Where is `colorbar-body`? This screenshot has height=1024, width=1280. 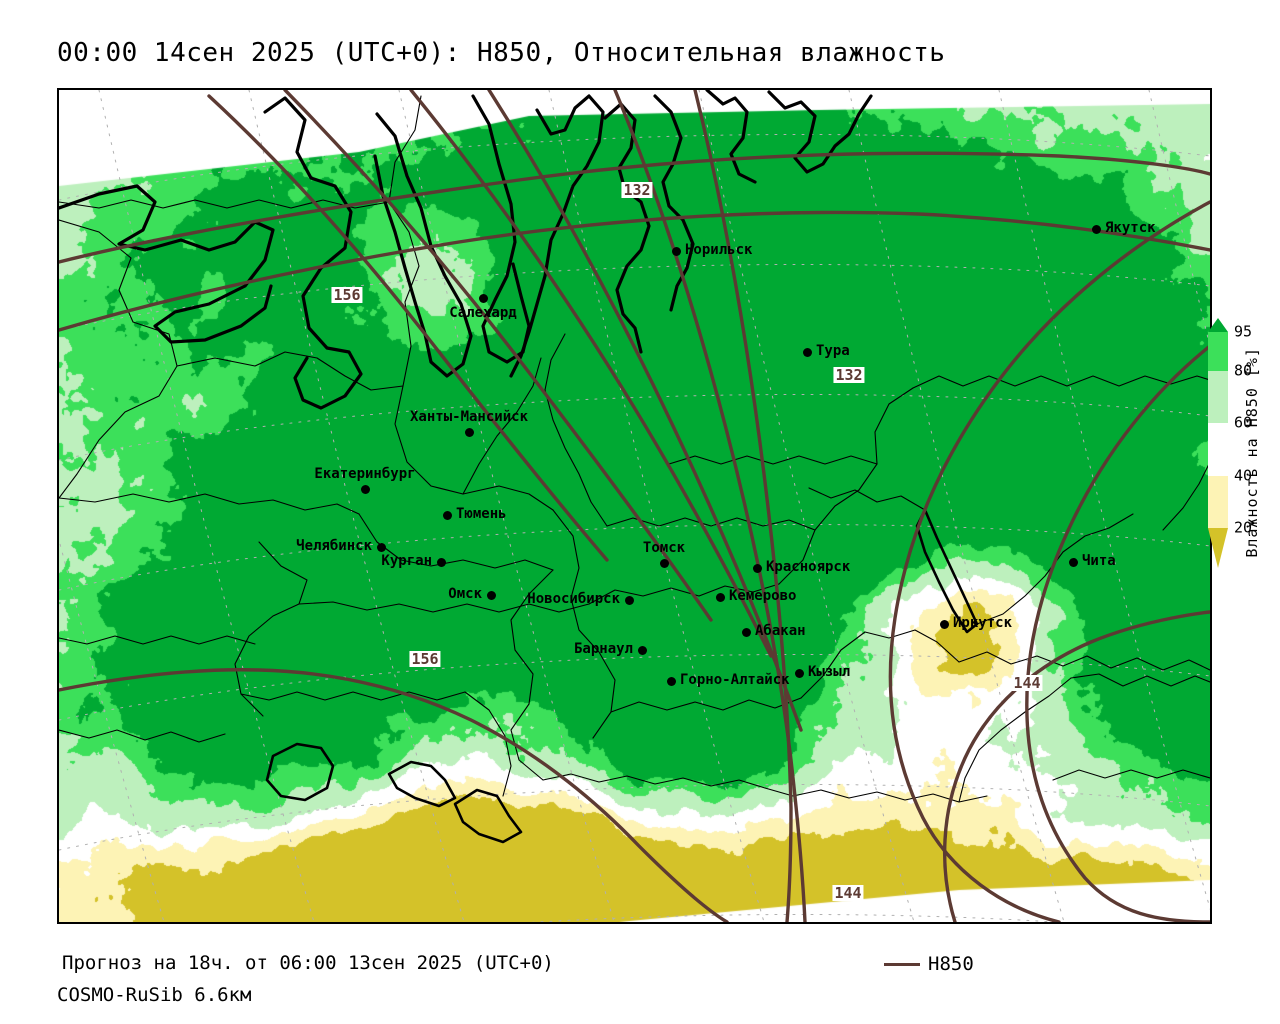
colorbar-body is located at coordinates (1218, 430).